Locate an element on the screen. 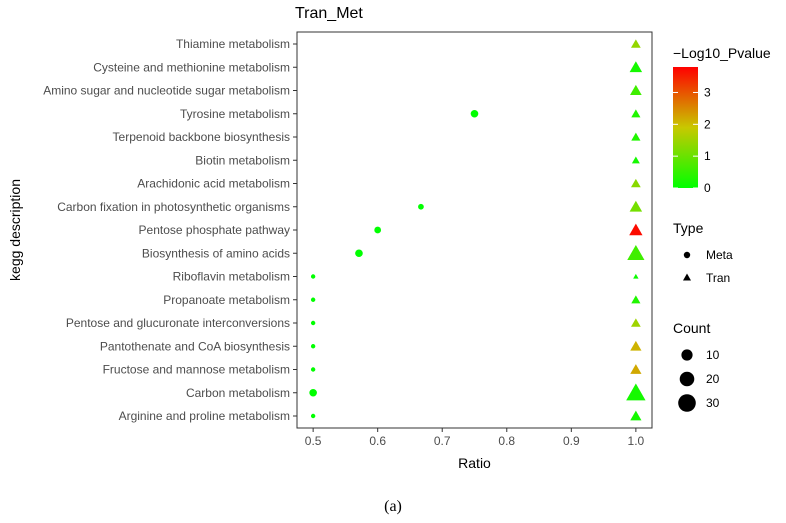 This screenshot has width=786, height=523. color-legend-tick-label: 1 is located at coordinates (707, 156).